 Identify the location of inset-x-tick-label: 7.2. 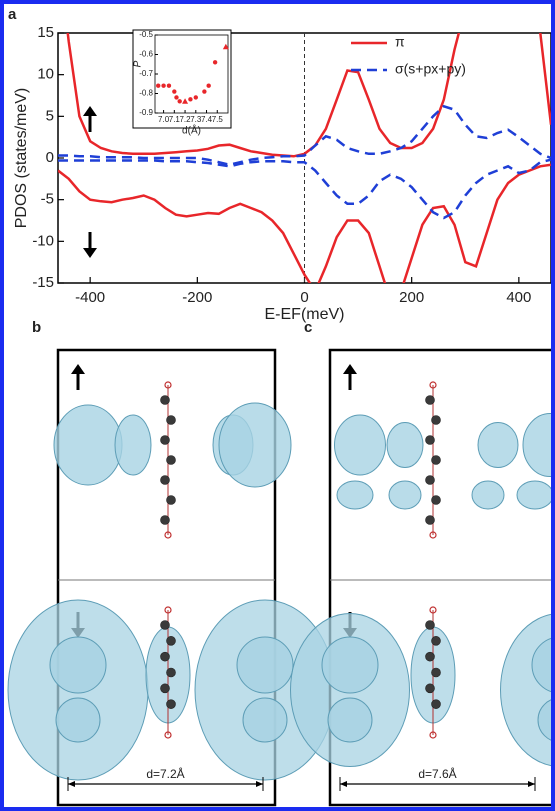
(185, 119).